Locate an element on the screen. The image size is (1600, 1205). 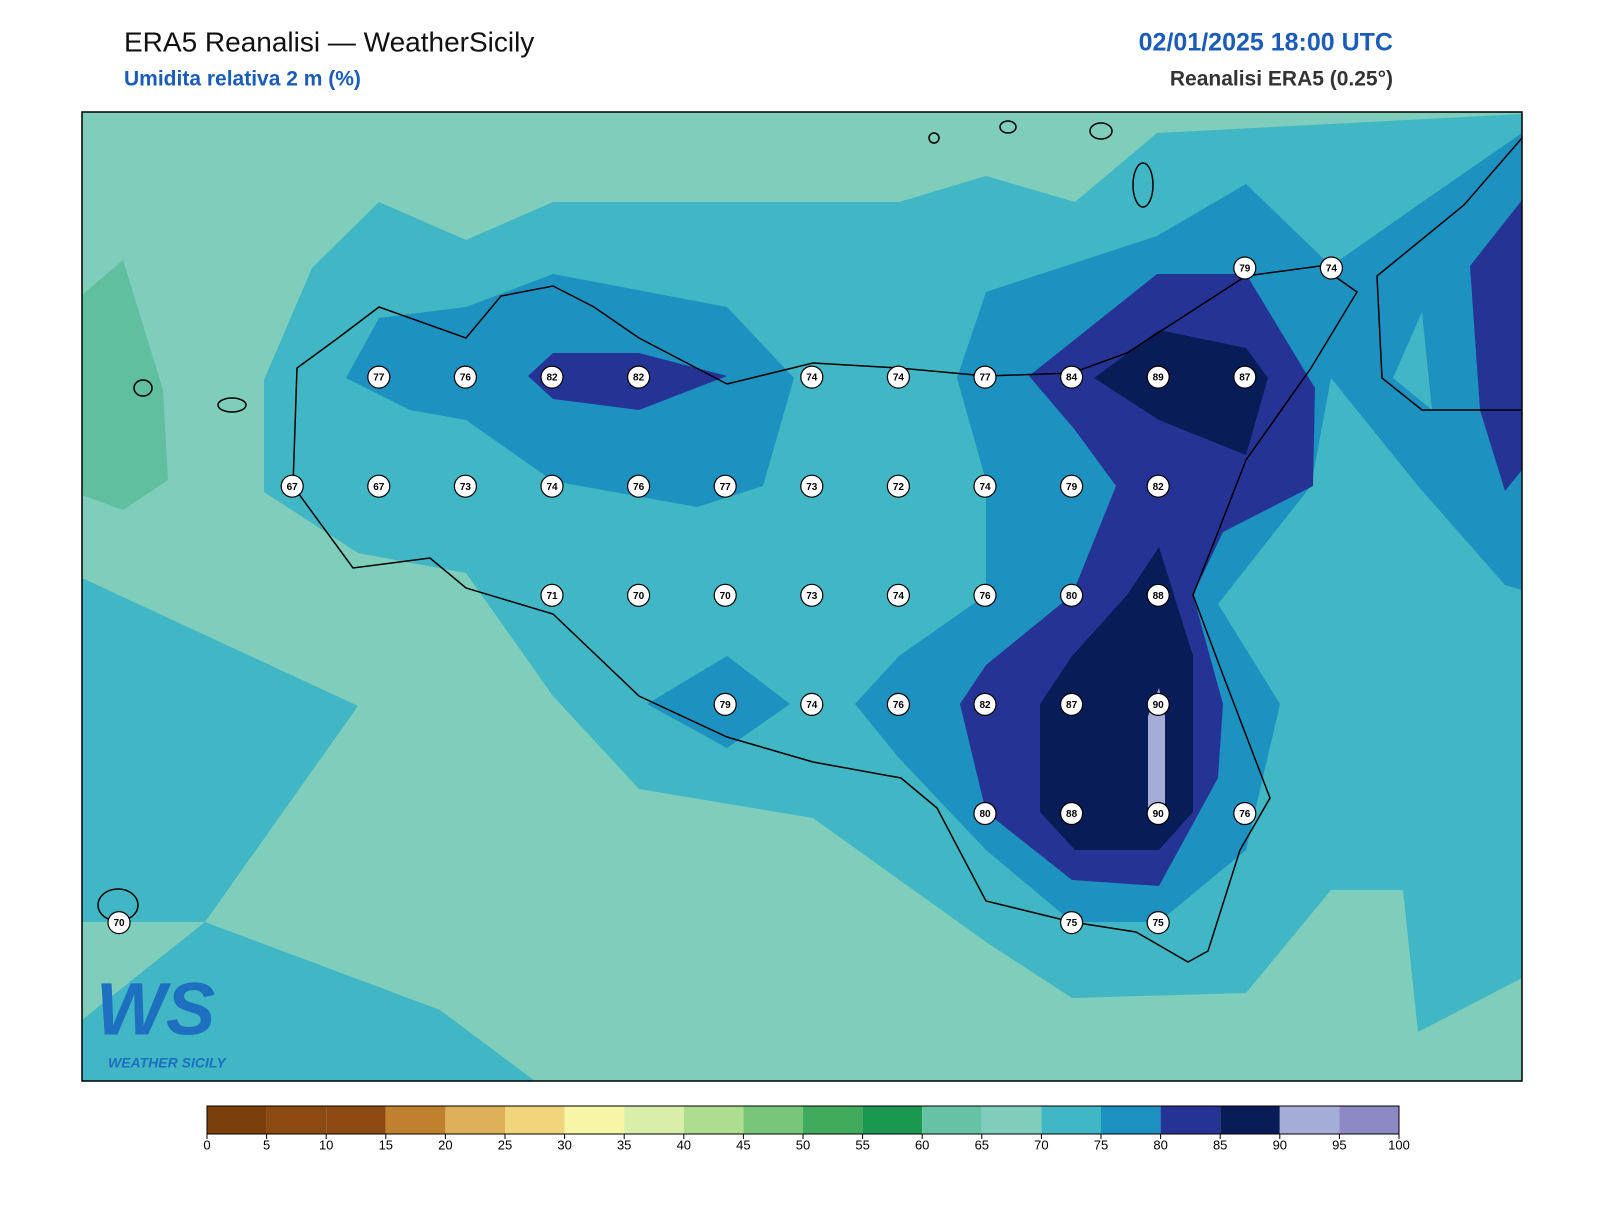
station-value: 72 is located at coordinates (899, 487).